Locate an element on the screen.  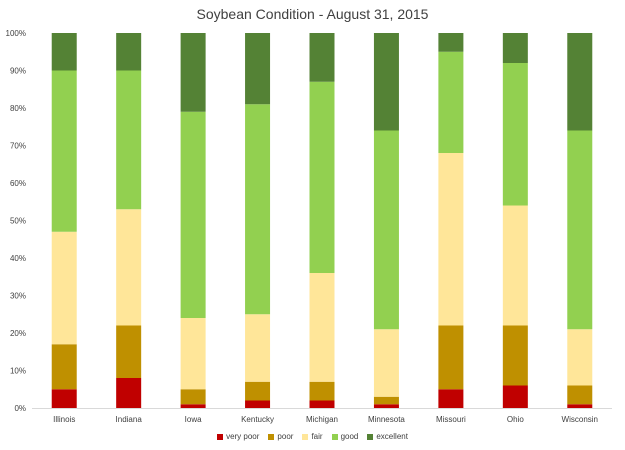
legend: very poor poor fair good excellent is located at coordinates (312, 436).